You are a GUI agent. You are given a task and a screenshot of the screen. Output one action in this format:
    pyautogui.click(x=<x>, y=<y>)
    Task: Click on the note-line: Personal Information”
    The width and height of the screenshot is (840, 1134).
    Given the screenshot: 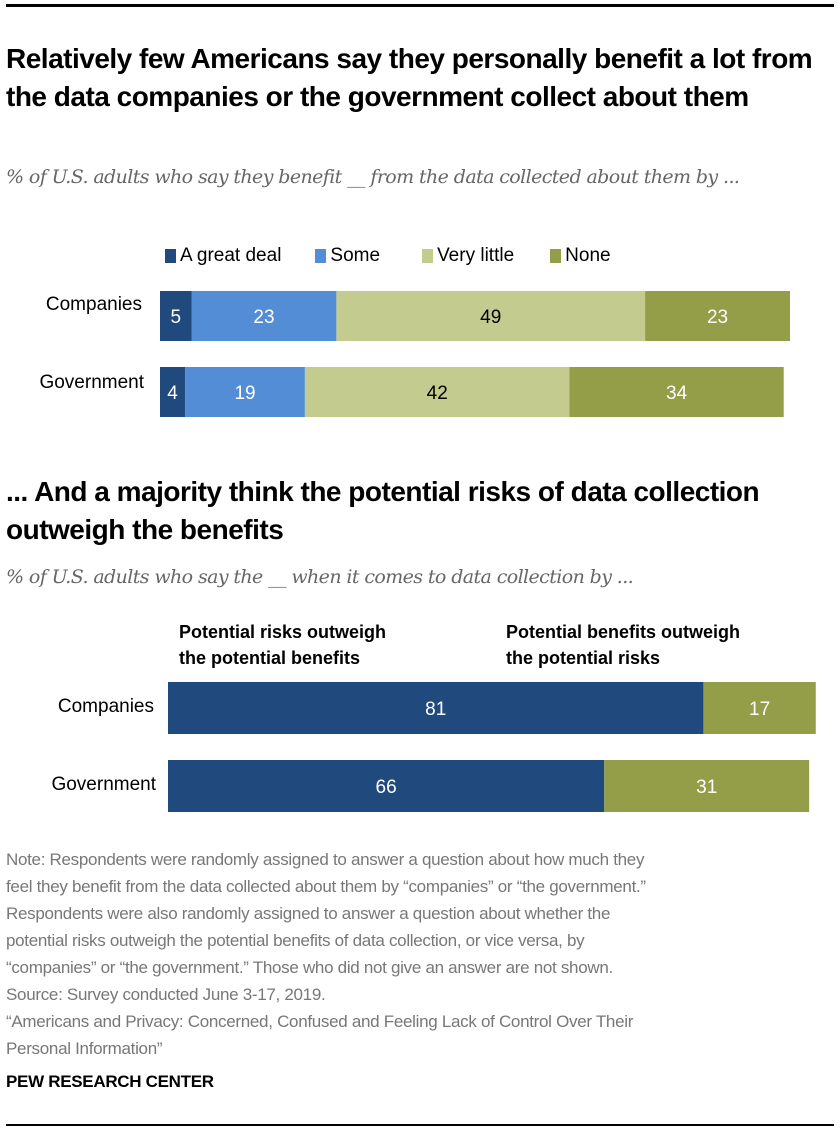 What is the action you would take?
    pyautogui.click(x=84, y=1048)
    